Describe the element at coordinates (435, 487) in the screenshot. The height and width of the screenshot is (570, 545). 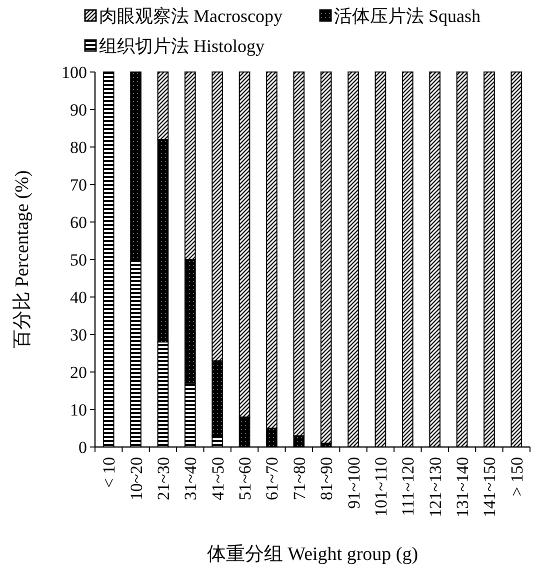
I see `x-tick-label: 121~130` at that location.